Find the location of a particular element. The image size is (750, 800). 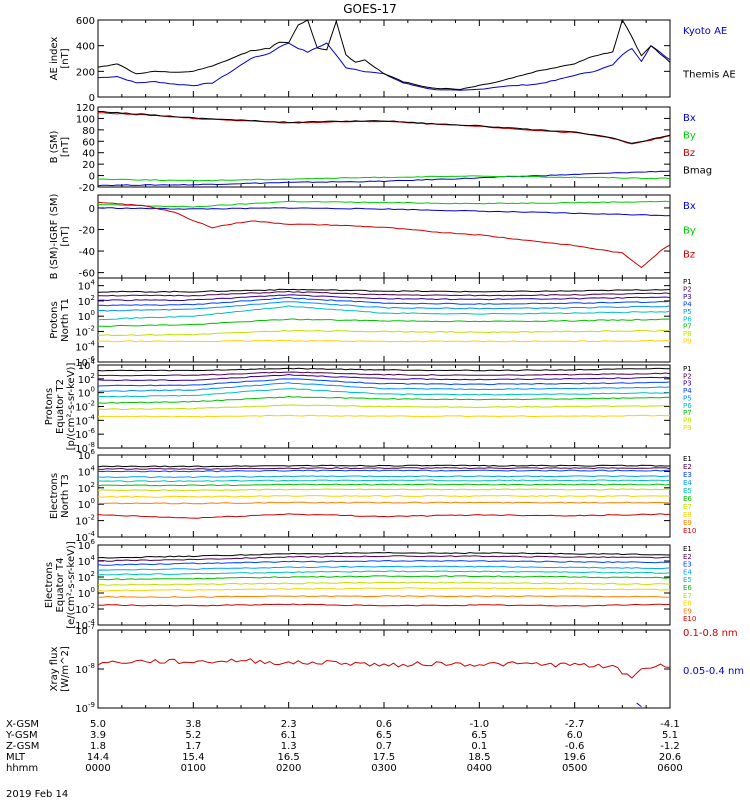

ephemeris-value: 5.0 is located at coordinates (98, 724).